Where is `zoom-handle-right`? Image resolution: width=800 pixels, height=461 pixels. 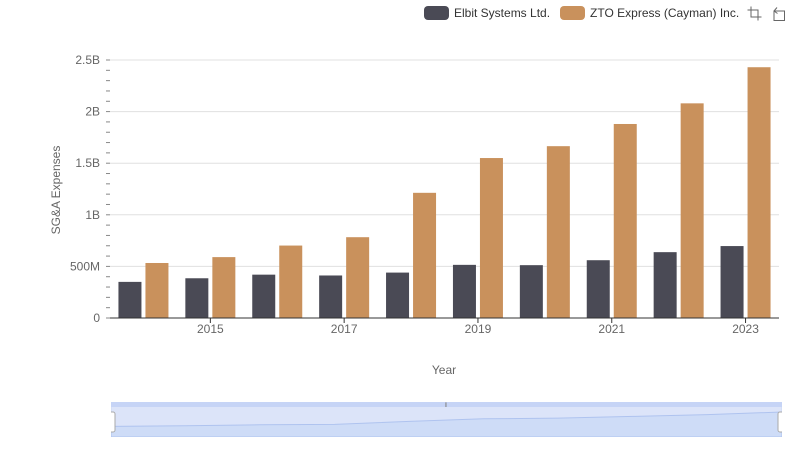 zoom-handle-right is located at coordinates (779, 422).